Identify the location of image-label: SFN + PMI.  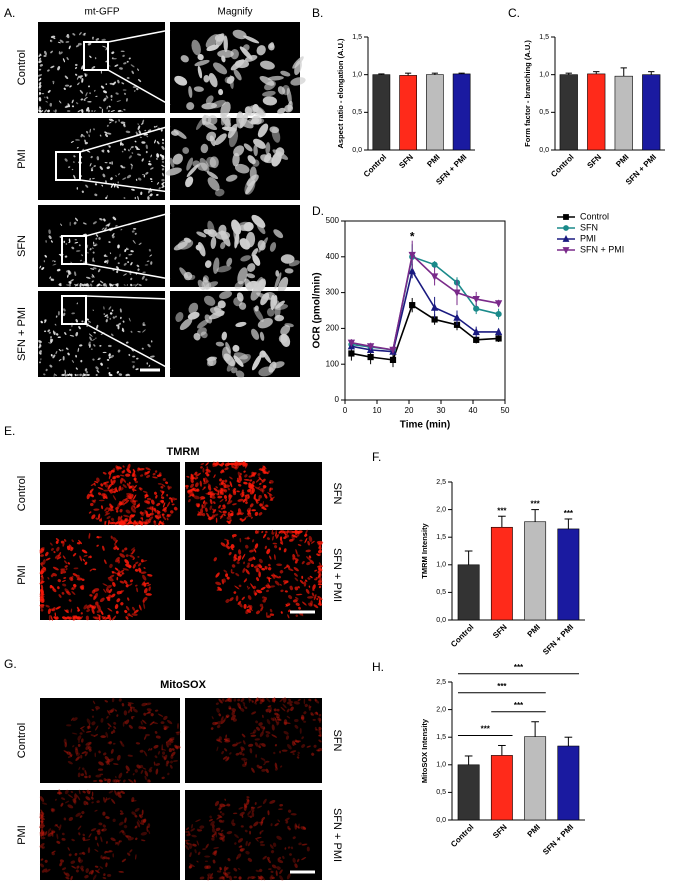
(337, 575).